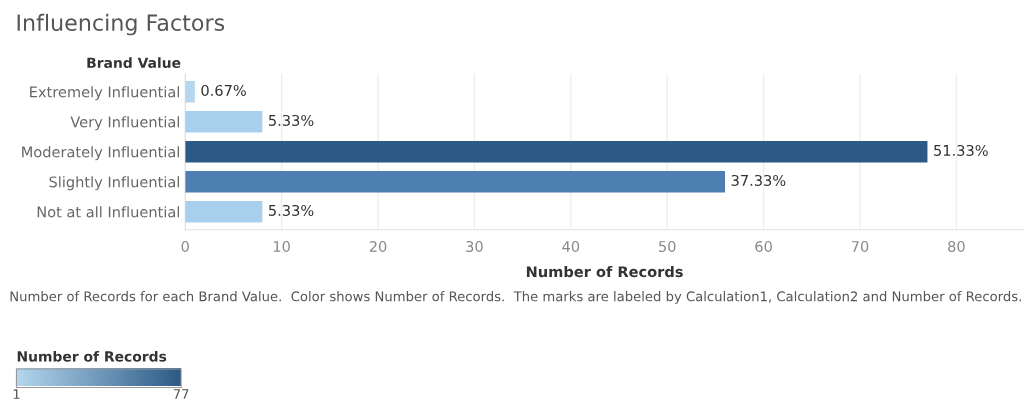 The width and height of the screenshot is (1029, 410). Describe the element at coordinates (860, 246) in the screenshot. I see `x-tick-label: 70` at that location.